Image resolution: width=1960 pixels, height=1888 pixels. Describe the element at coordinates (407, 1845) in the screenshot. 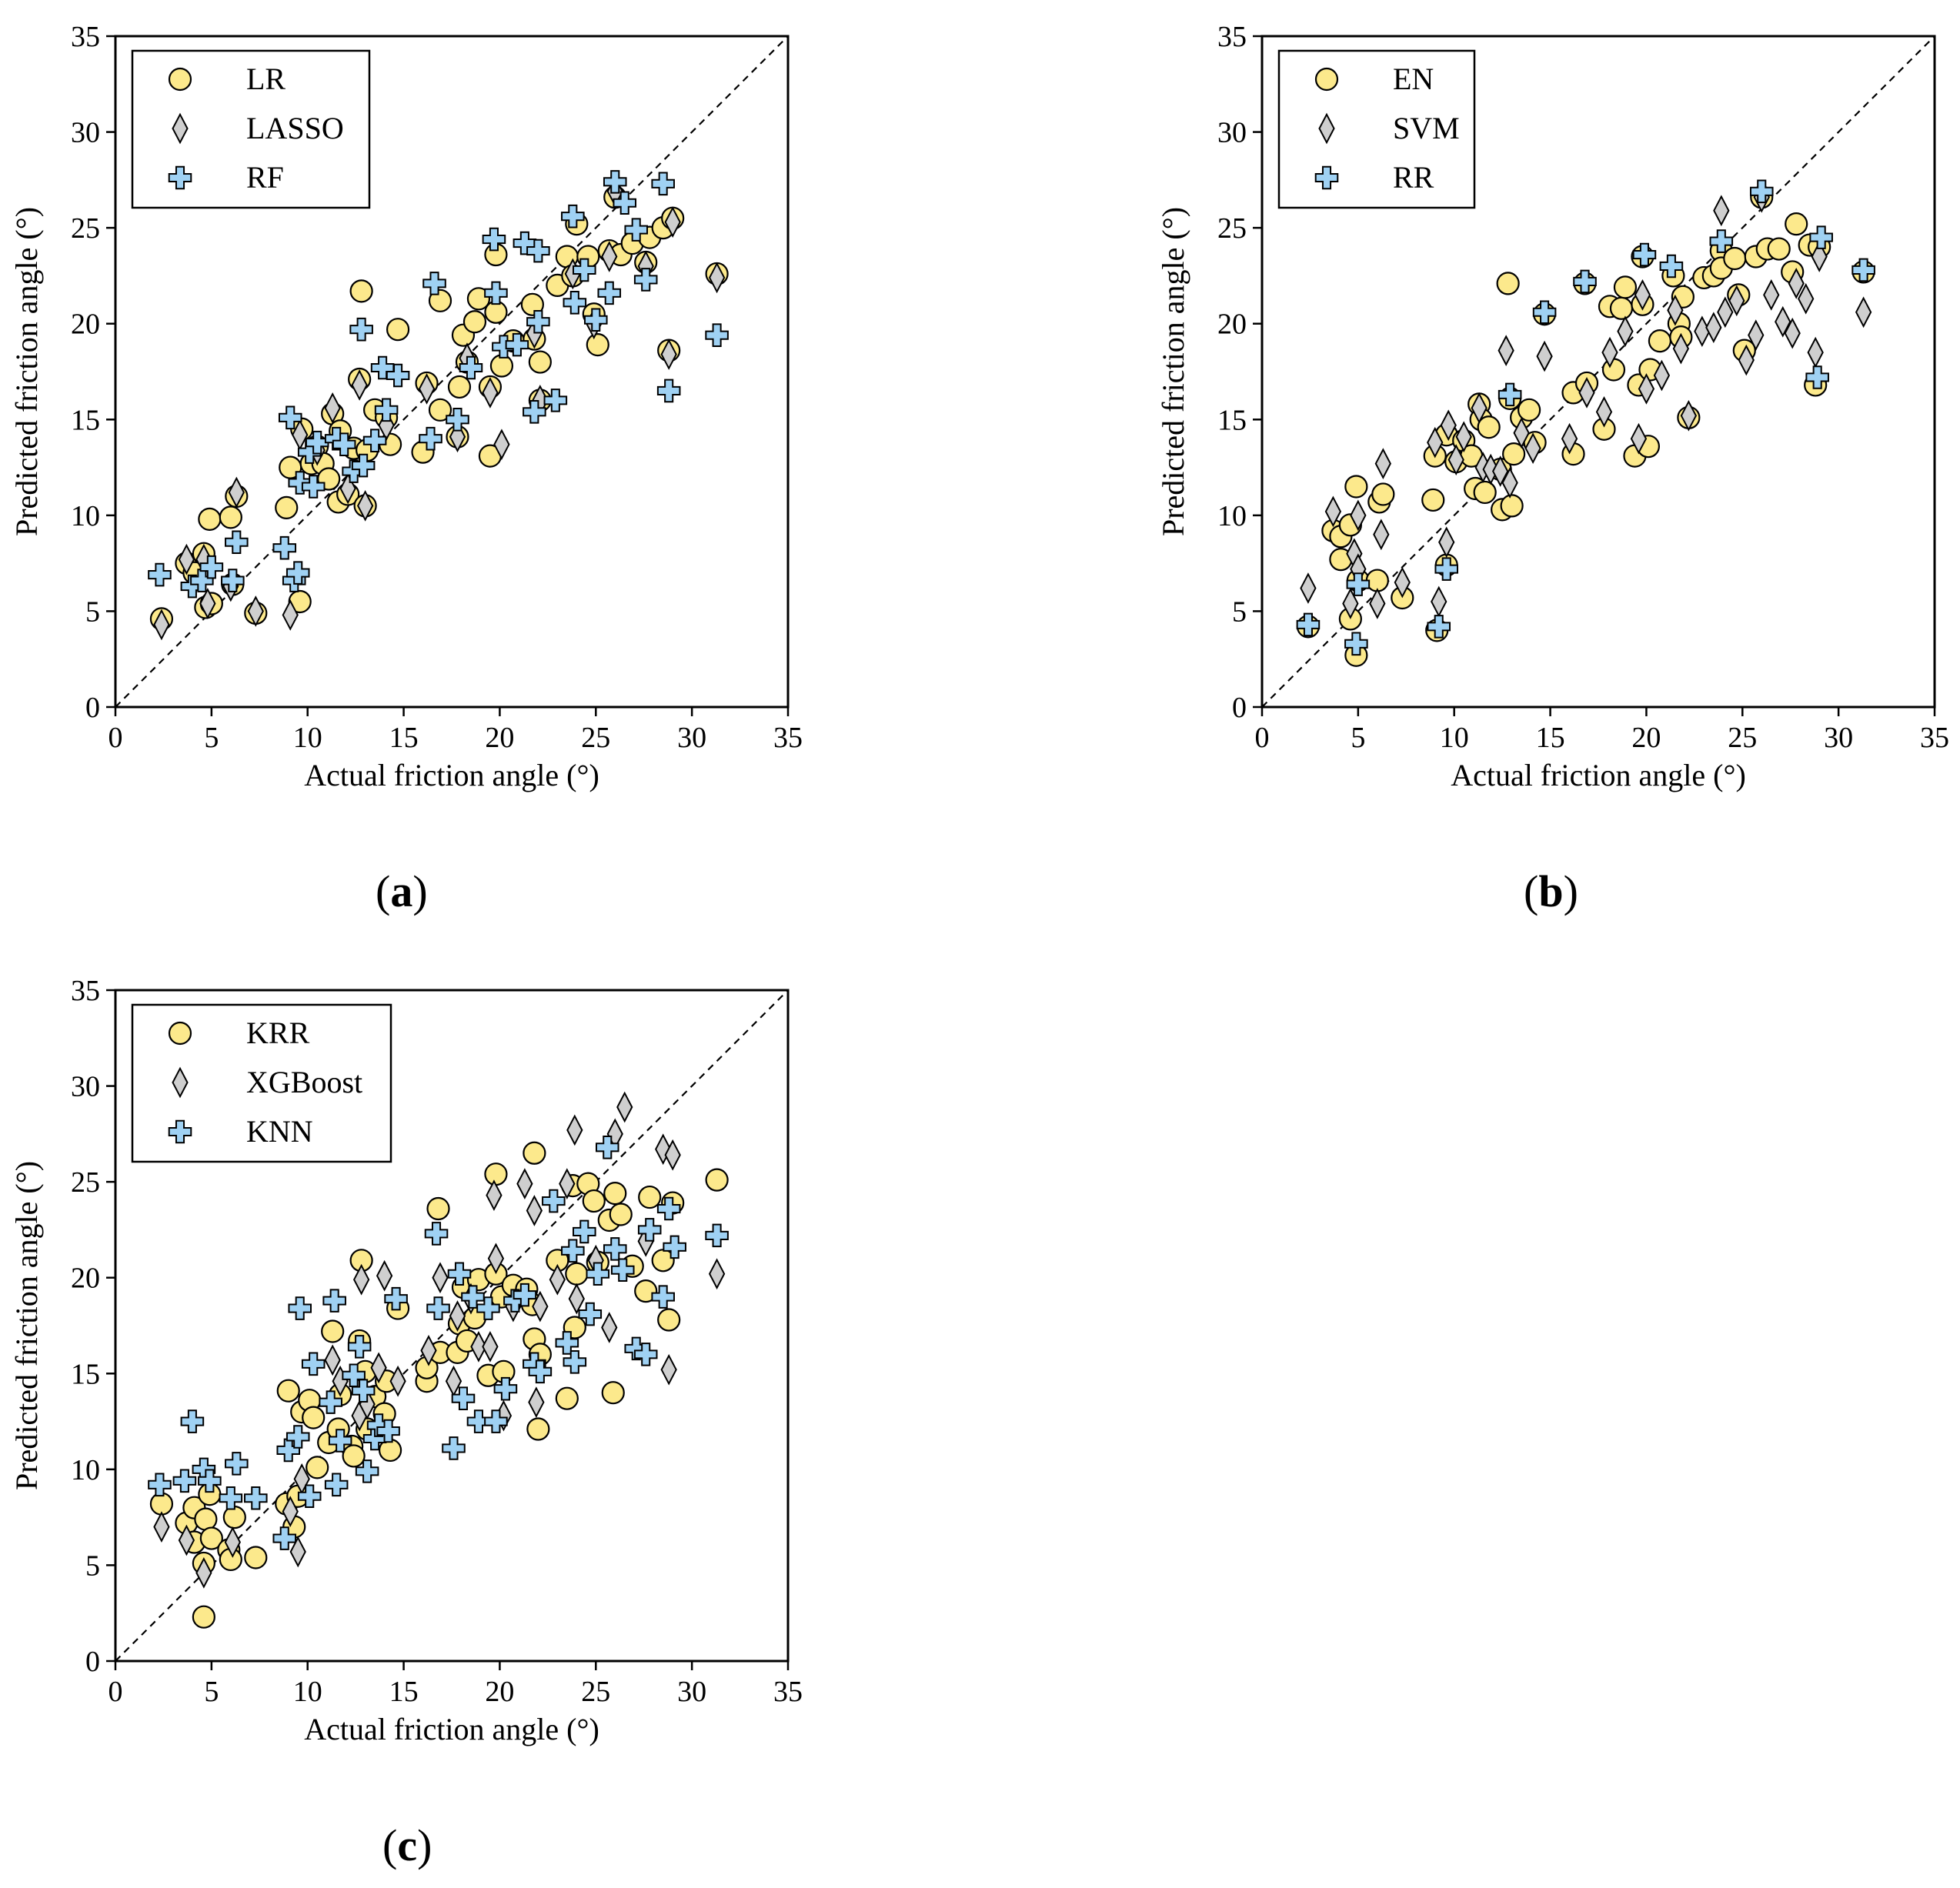

I see `panel-label-c: (c)` at that location.